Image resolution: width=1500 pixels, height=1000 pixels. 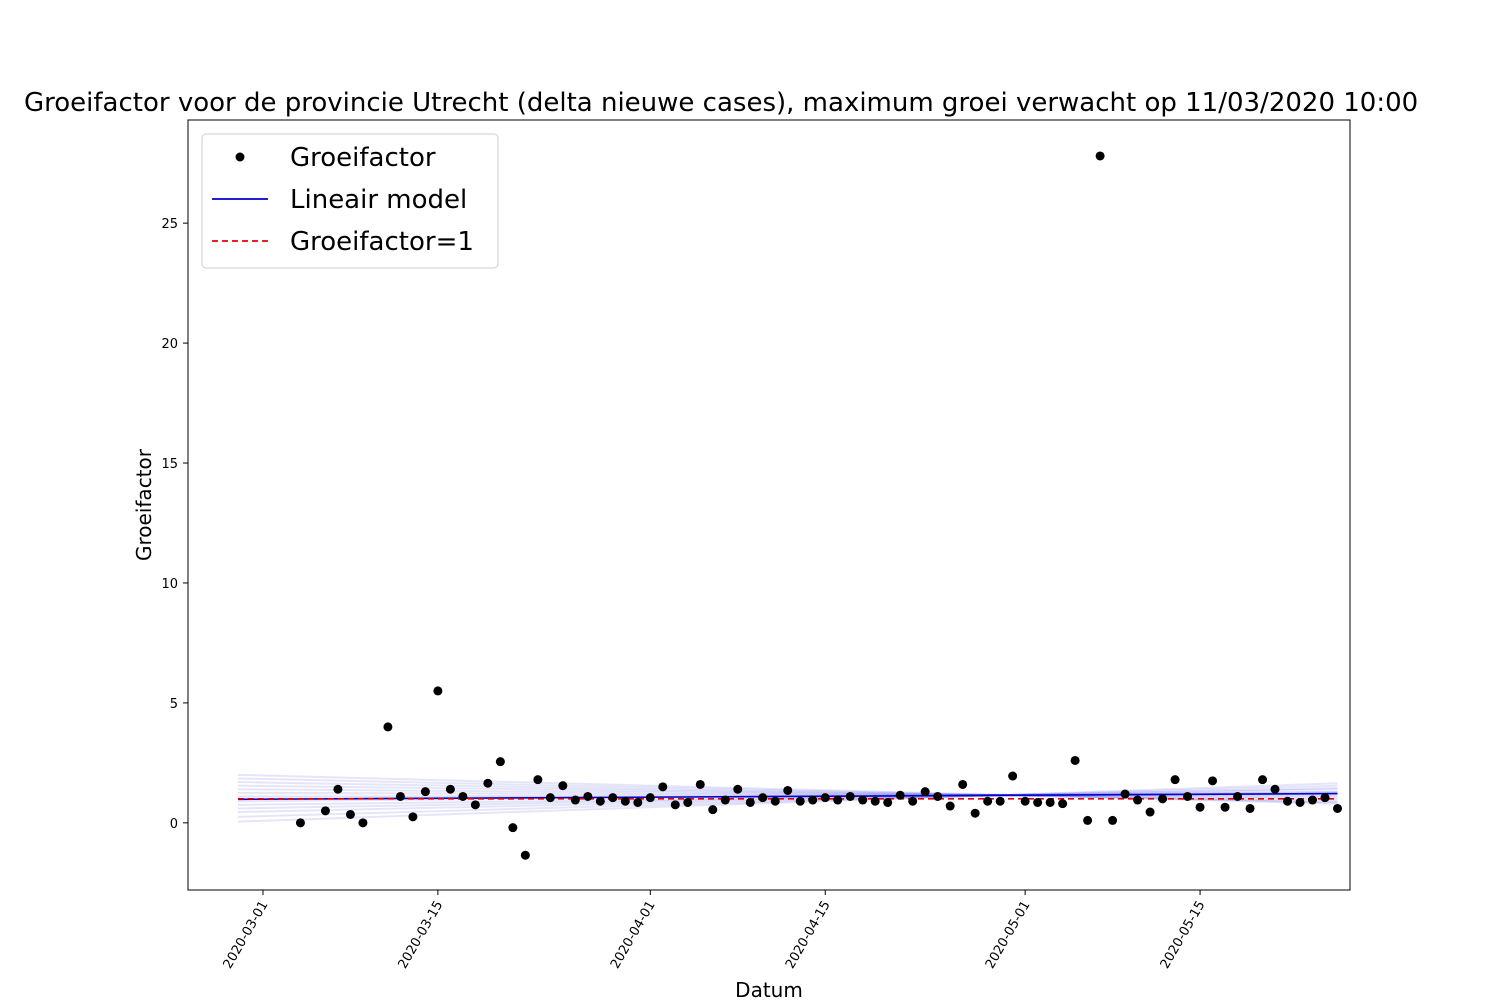 I want to click on legend-label: Groeifactor, so click(x=363, y=158).